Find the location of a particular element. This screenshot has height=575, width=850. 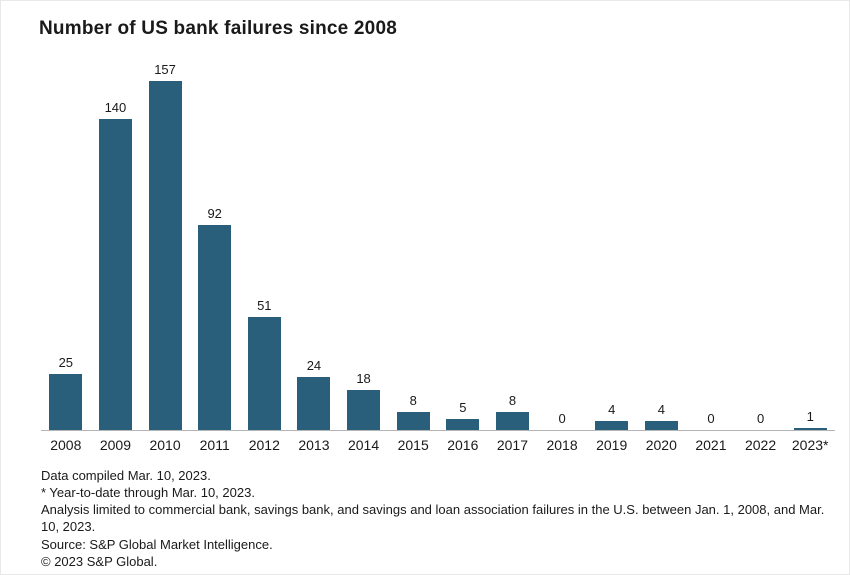

bar-column: 157 is located at coordinates (165, 246).